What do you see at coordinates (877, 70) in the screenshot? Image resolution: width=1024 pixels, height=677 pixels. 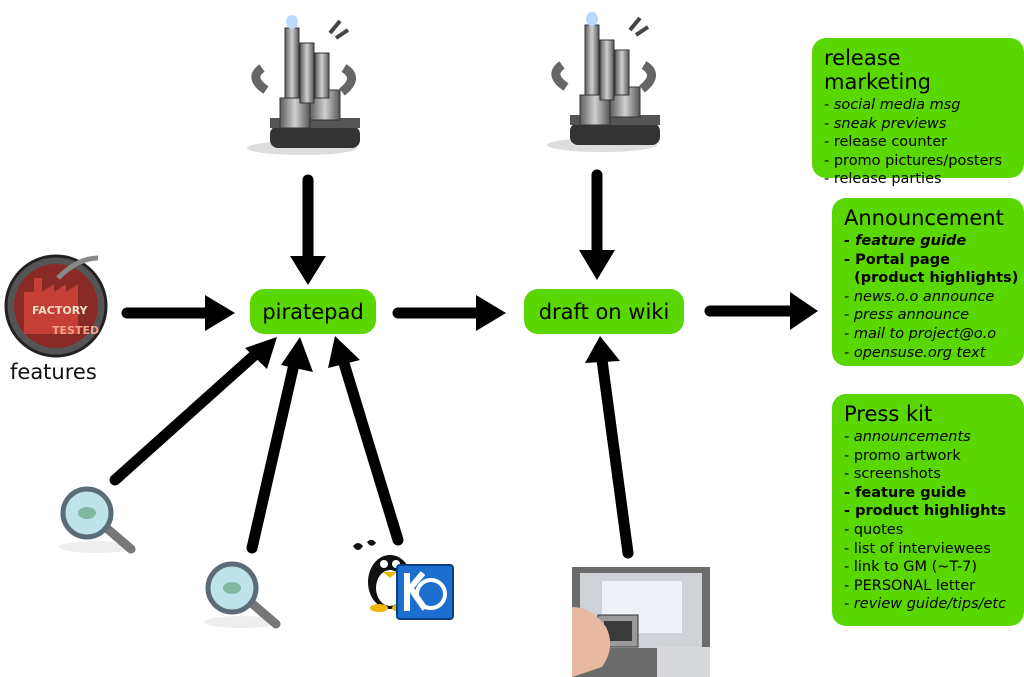 I see `release-marketing-title: release marketing` at bounding box center [877, 70].